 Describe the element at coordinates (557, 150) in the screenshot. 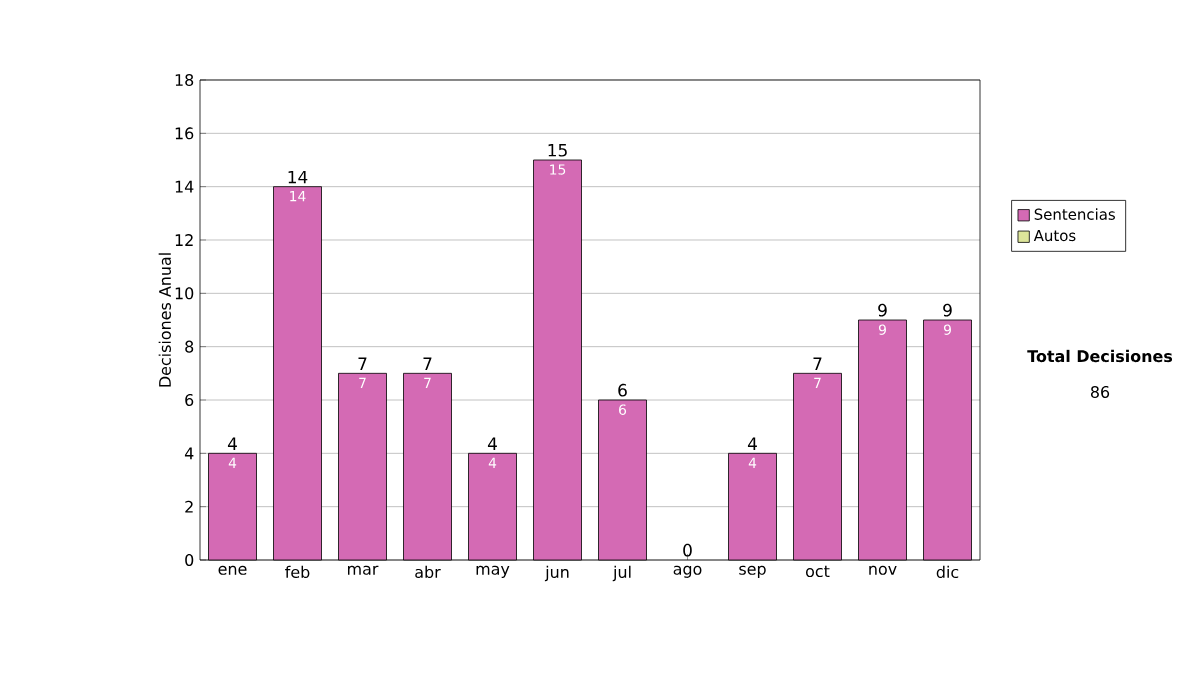

I see `total-label: 15` at that location.